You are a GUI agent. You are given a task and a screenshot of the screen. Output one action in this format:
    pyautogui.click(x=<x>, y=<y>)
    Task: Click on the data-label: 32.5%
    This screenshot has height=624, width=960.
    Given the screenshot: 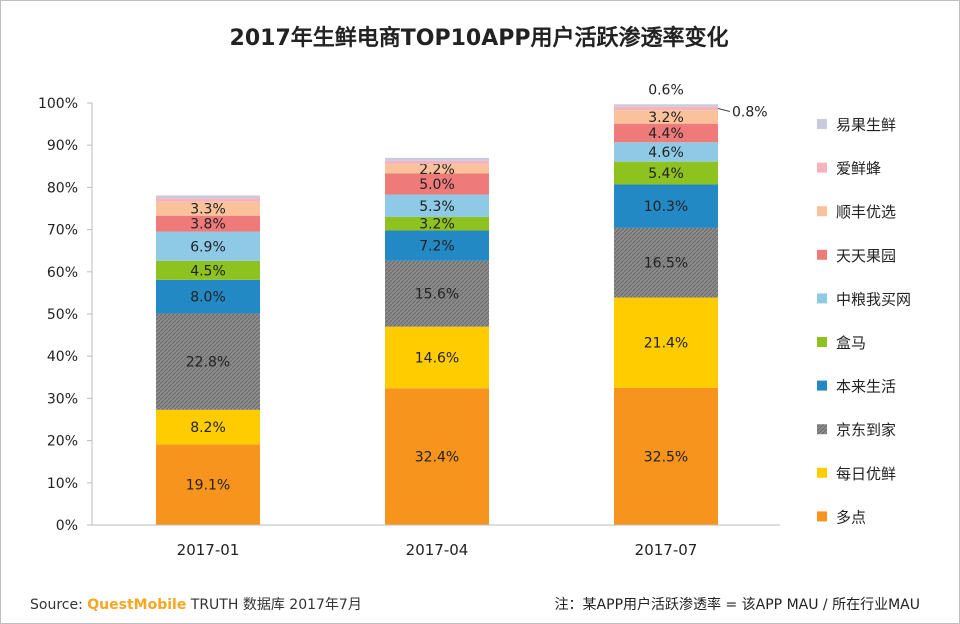 What is the action you would take?
    pyautogui.click(x=666, y=457)
    